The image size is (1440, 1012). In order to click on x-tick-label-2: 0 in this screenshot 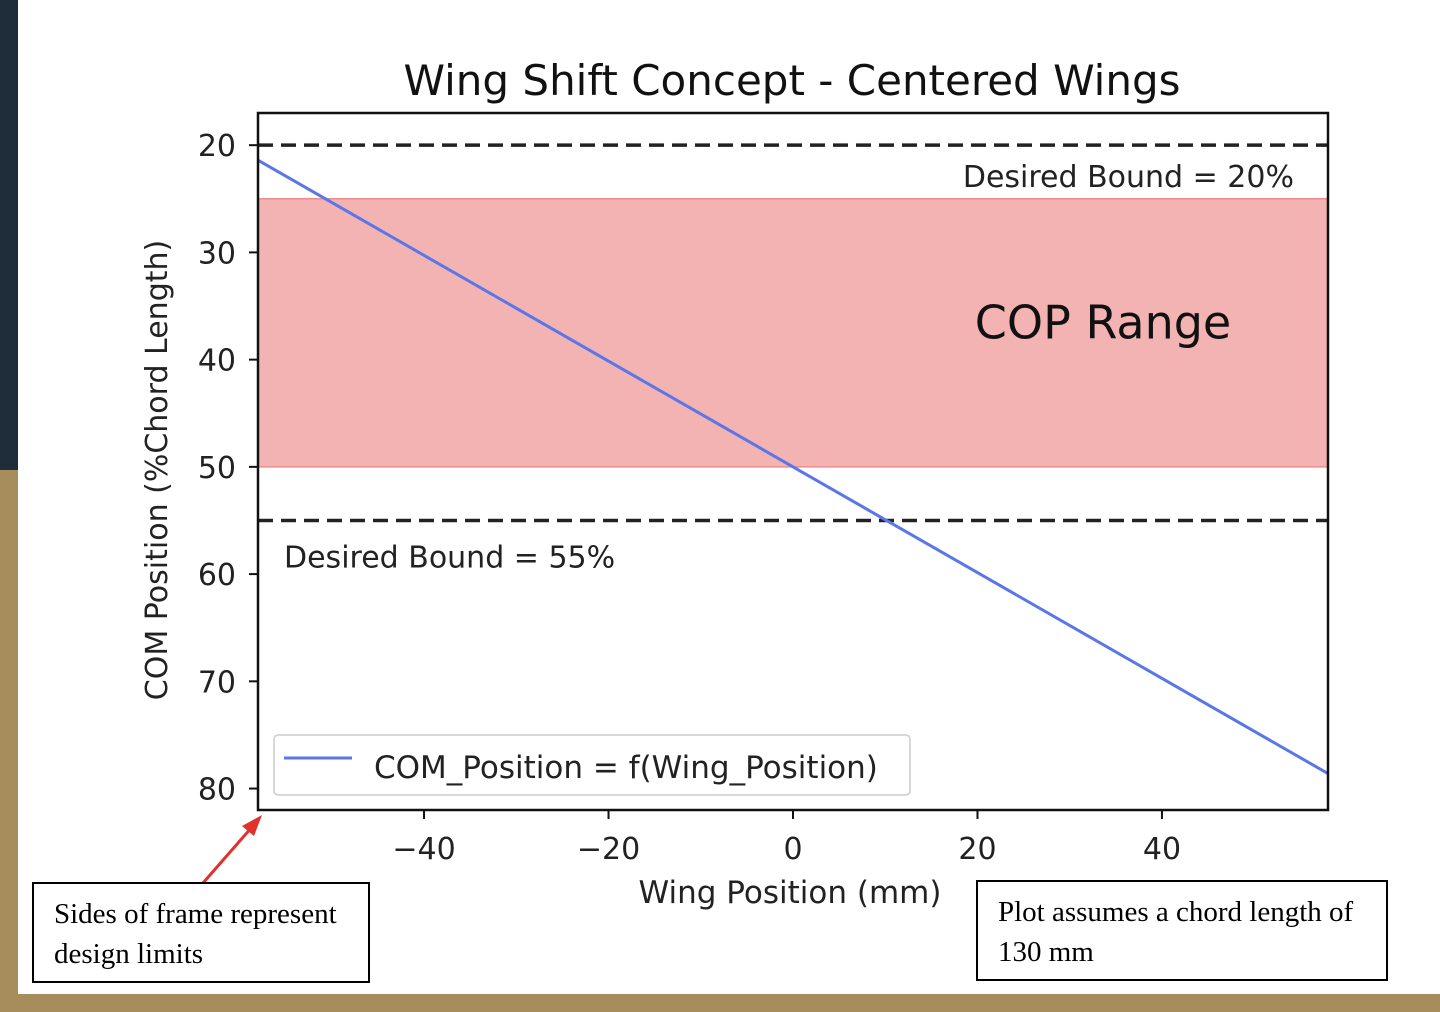, I will do `click(792, 849)`.